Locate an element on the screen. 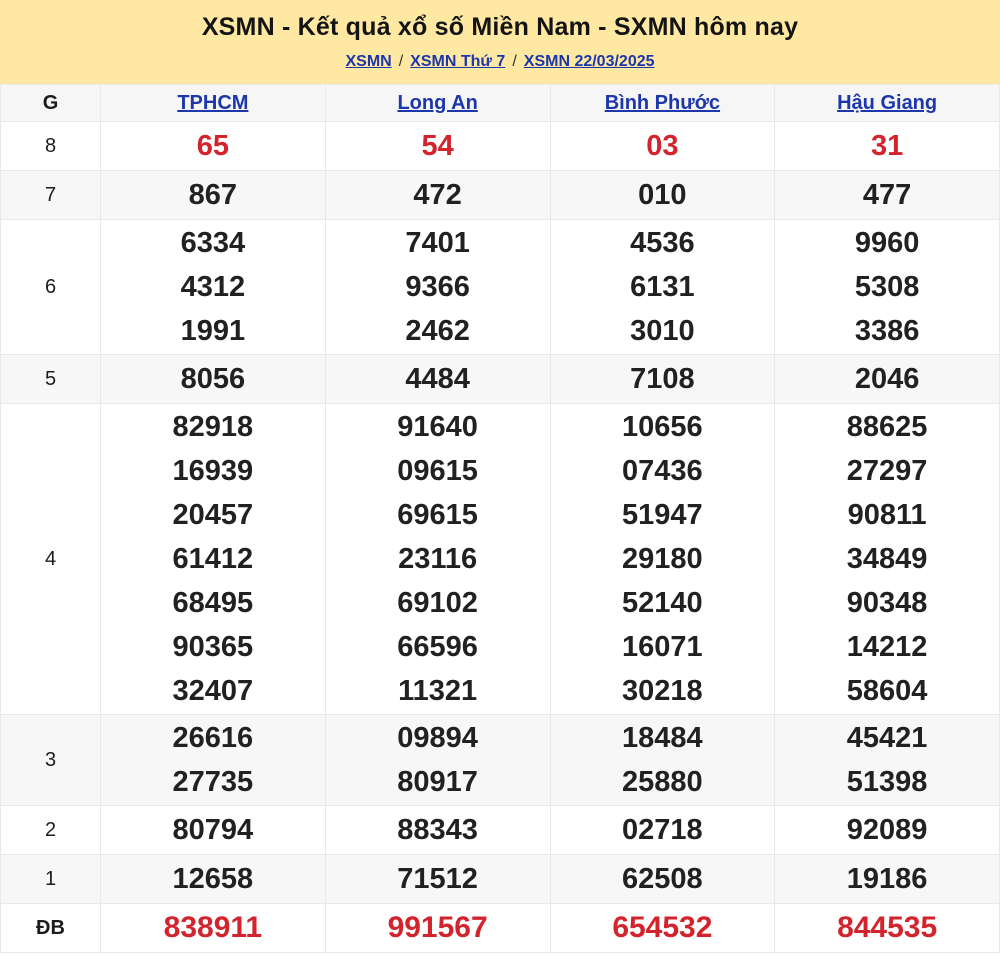  prize-number: 8056 is located at coordinates (213, 379).